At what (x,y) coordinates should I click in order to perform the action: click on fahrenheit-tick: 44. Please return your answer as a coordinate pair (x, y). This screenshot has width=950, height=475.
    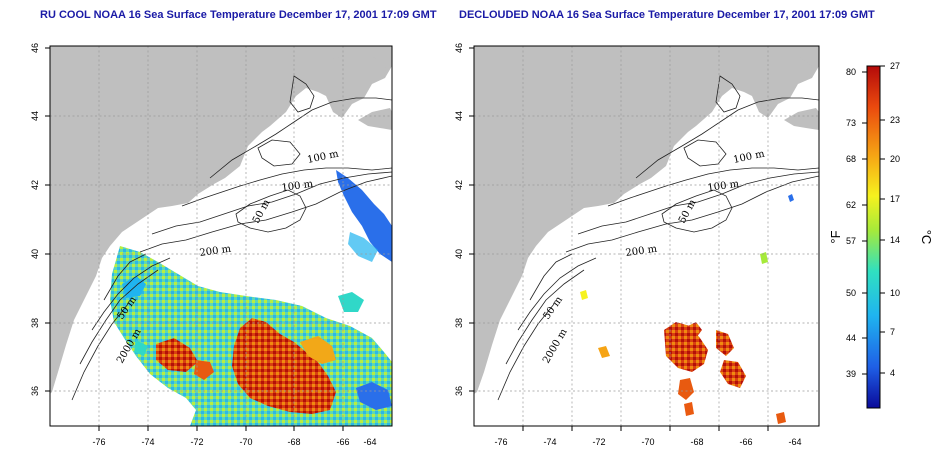
    Looking at the image, I should click on (851, 338).